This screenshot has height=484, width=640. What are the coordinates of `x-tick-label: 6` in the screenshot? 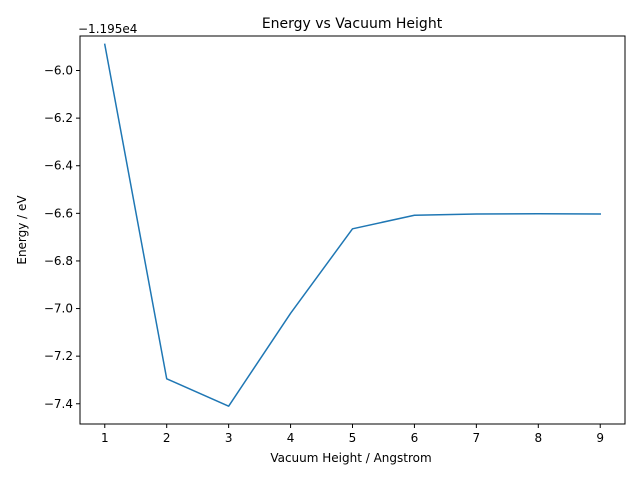 It's located at (415, 438).